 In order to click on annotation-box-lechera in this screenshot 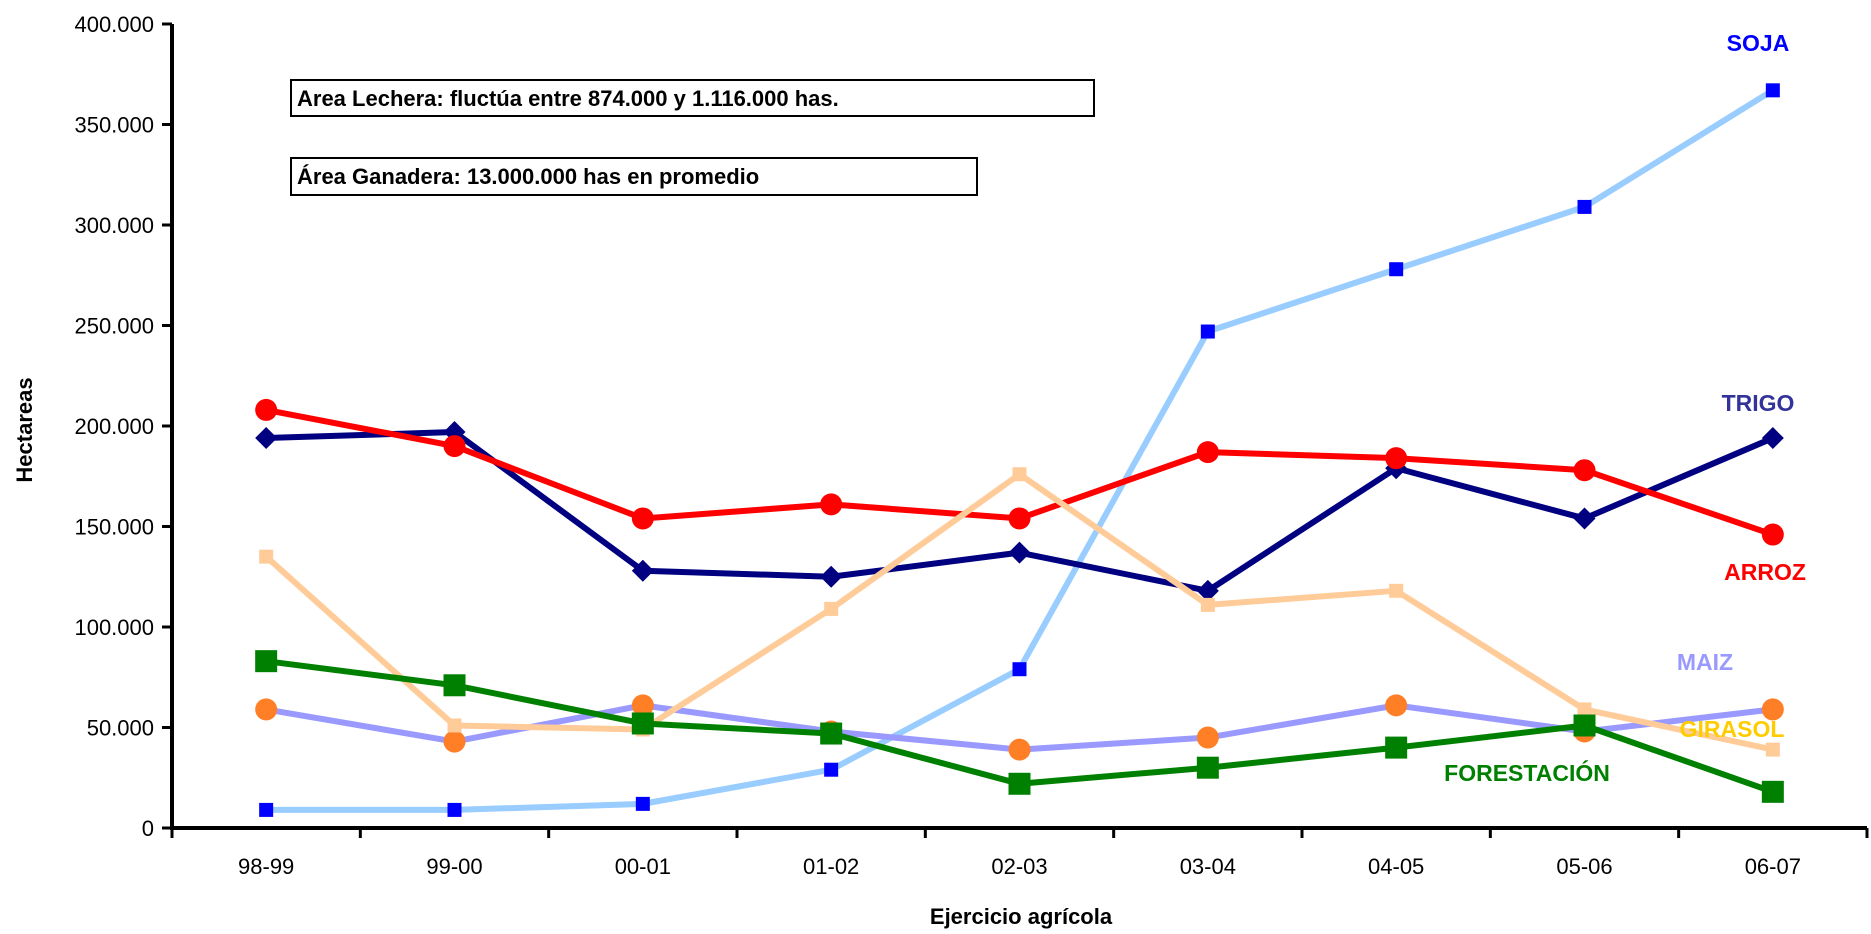, I will do `click(692, 98)`.